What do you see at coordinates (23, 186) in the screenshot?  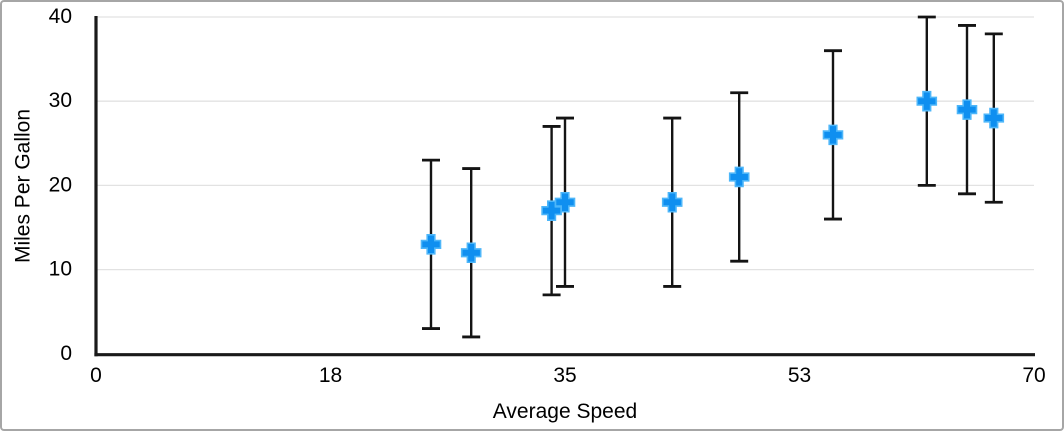 I see `y-axis-title: Miles Per Gallon` at bounding box center [23, 186].